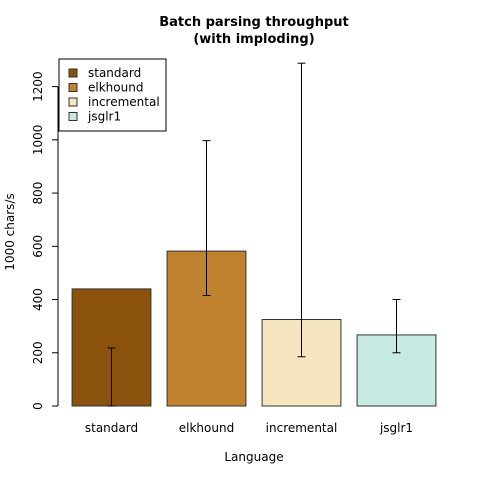 This screenshot has height=480, width=480. I want to click on y-tick-label: 1000, so click(38, 140).